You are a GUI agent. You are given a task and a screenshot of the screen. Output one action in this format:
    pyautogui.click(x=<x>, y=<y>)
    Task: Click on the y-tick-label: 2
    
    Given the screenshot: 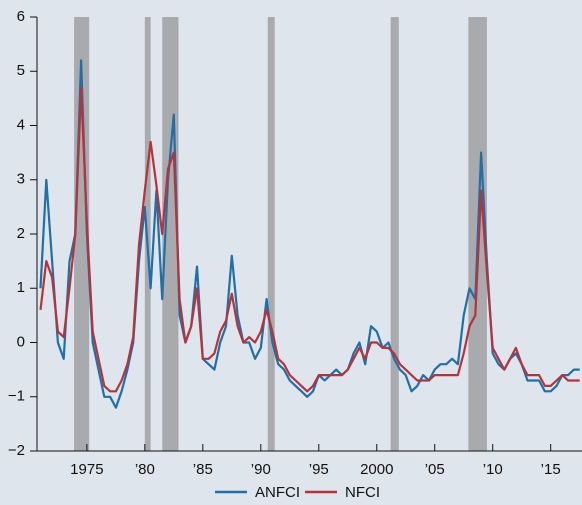 What is the action you would take?
    pyautogui.click(x=21, y=233)
    